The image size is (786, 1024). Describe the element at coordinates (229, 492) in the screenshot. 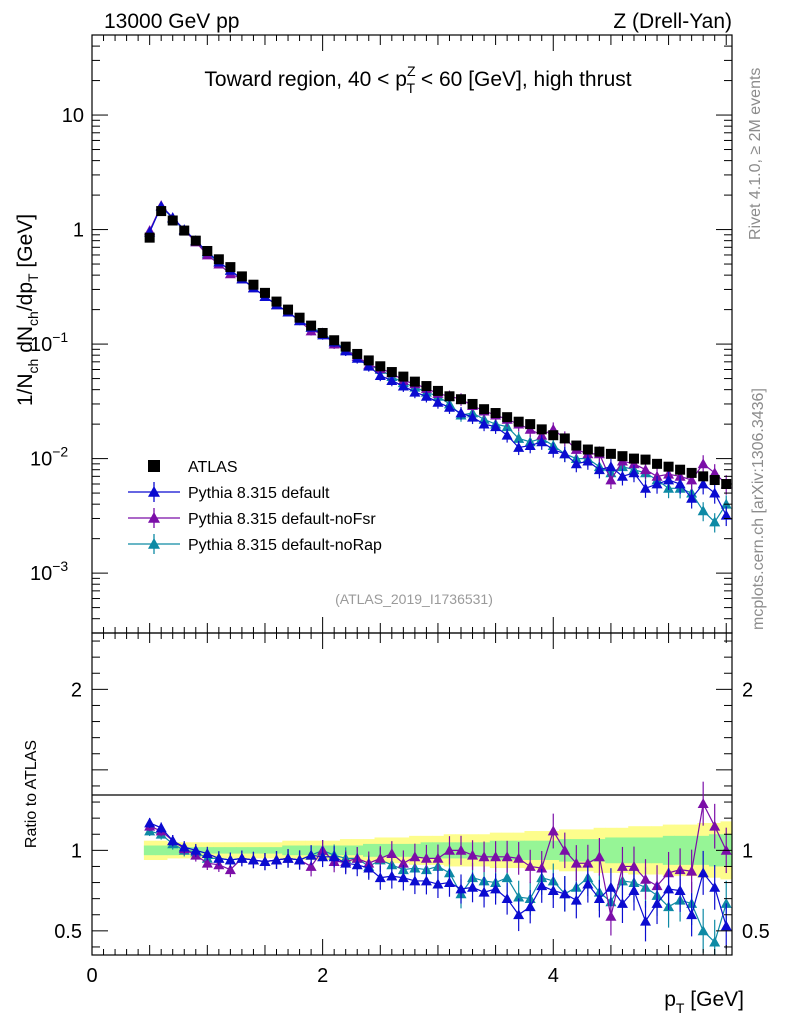

I see `legend-entry-default: Pythia 8.315 default` at that location.